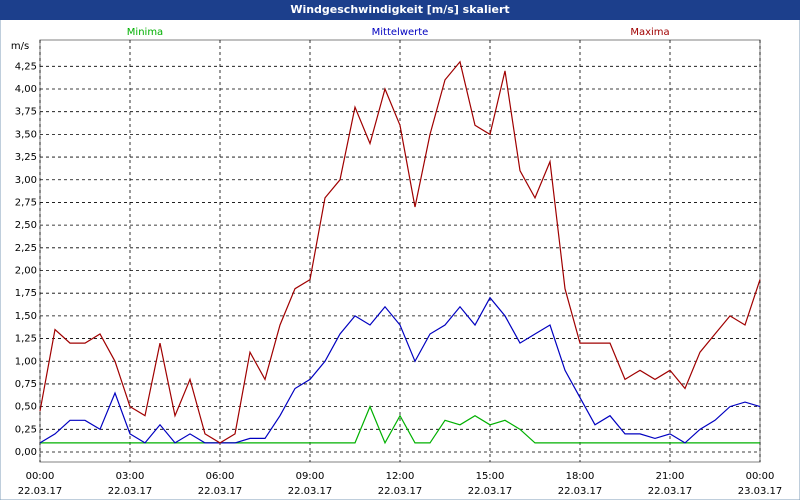 The width and height of the screenshot is (800, 500). What do you see at coordinates (130, 476) in the screenshot?
I see `x-tick-label: 03:00` at bounding box center [130, 476].